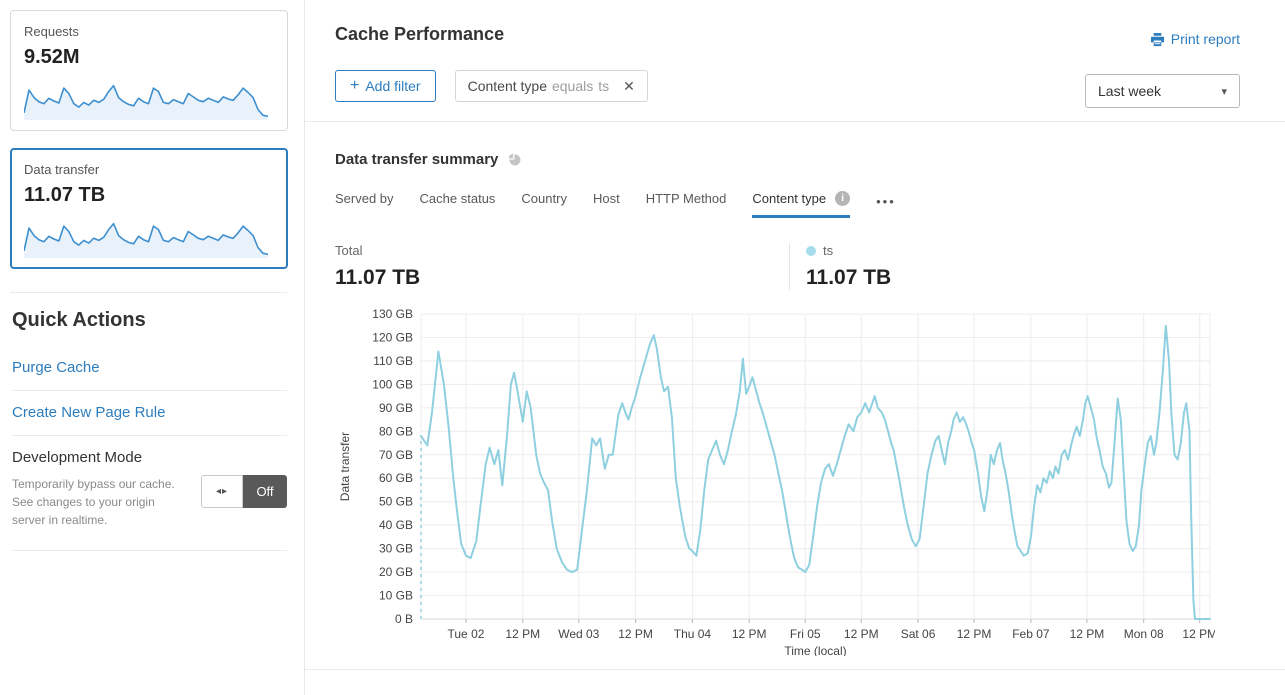  I want to click on purge-cache-link: Purge Cache, so click(149, 368).